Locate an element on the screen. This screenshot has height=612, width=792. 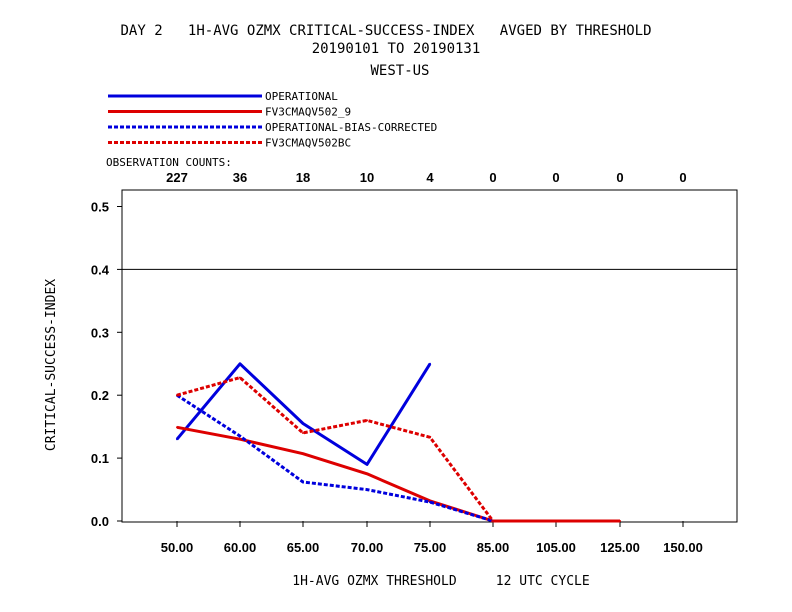
y-axis: 0.0 0.1 0.2 0.3 0.4 0.5 is located at coordinates (106, 364).